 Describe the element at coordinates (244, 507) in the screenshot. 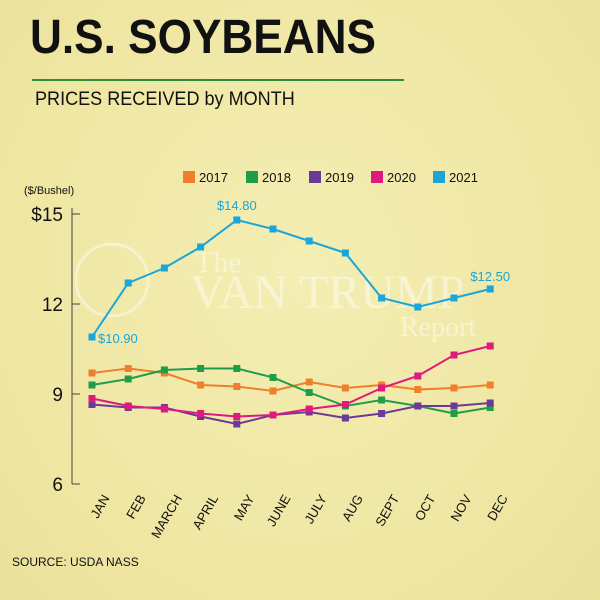

I see `x-tick-label: MAY` at that location.